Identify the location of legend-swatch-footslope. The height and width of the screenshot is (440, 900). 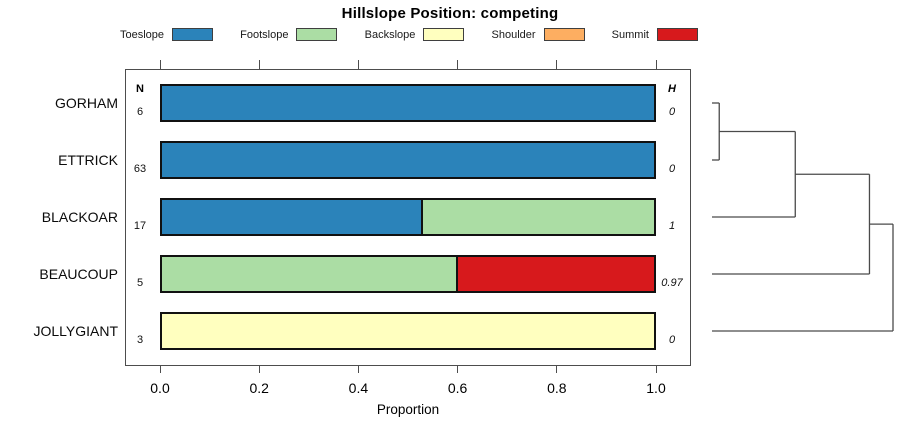
(317, 34).